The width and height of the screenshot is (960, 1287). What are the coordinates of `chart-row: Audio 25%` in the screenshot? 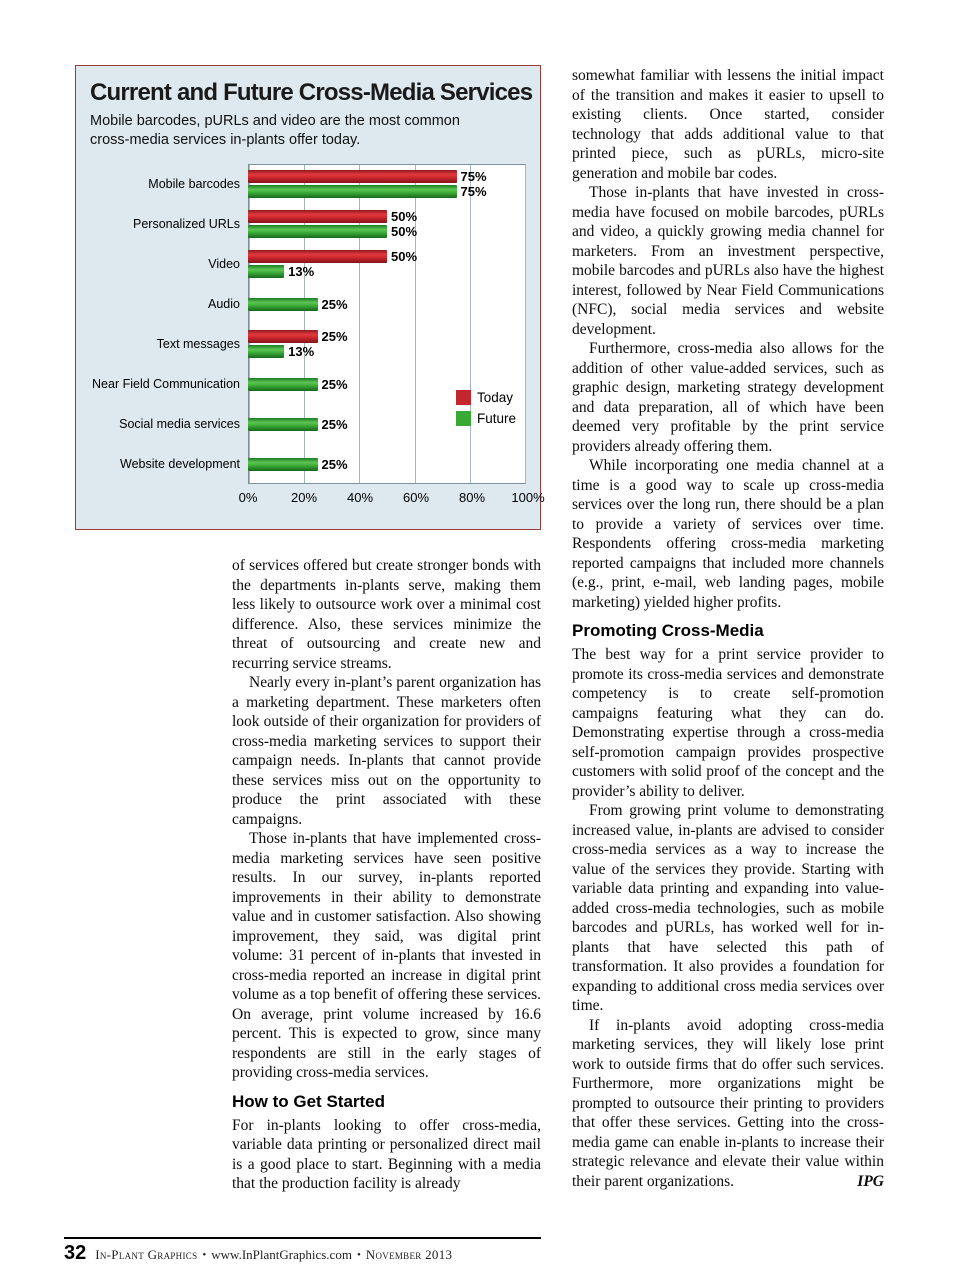 It's located at (308, 304).